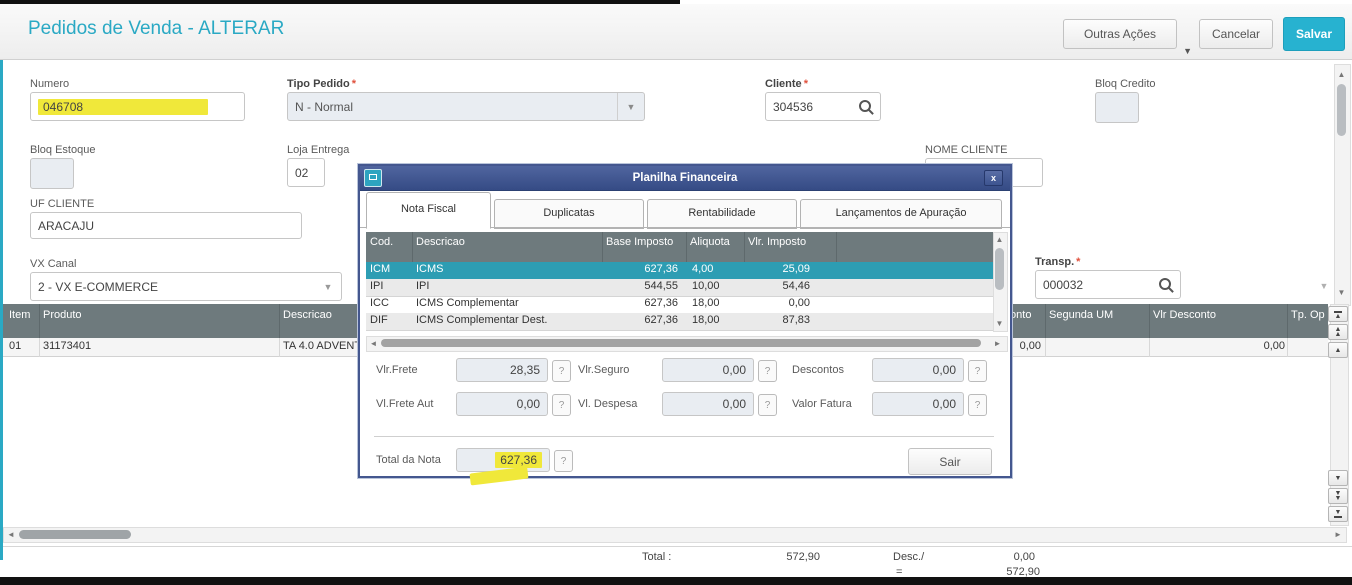 This screenshot has height=585, width=1352. What do you see at coordinates (569, 214) in the screenshot?
I see `tab-duplicatas: Duplicatas` at bounding box center [569, 214].